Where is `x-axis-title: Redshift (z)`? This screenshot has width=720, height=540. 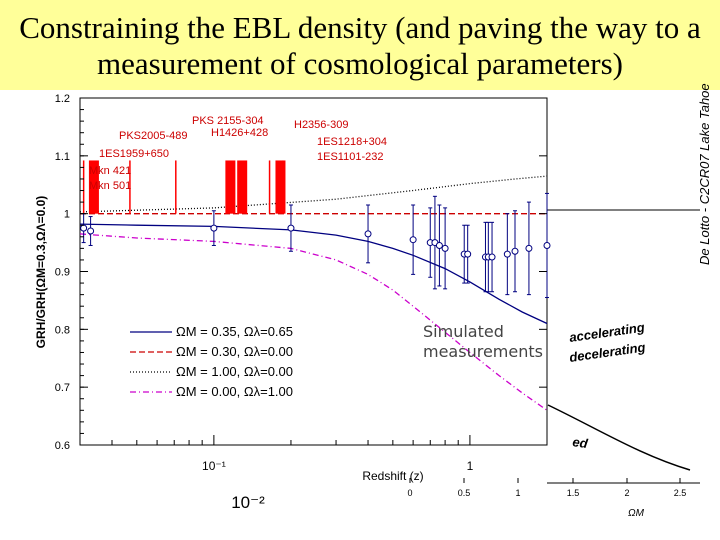
x-axis-title: Redshift (z) is located at coordinates (392, 476).